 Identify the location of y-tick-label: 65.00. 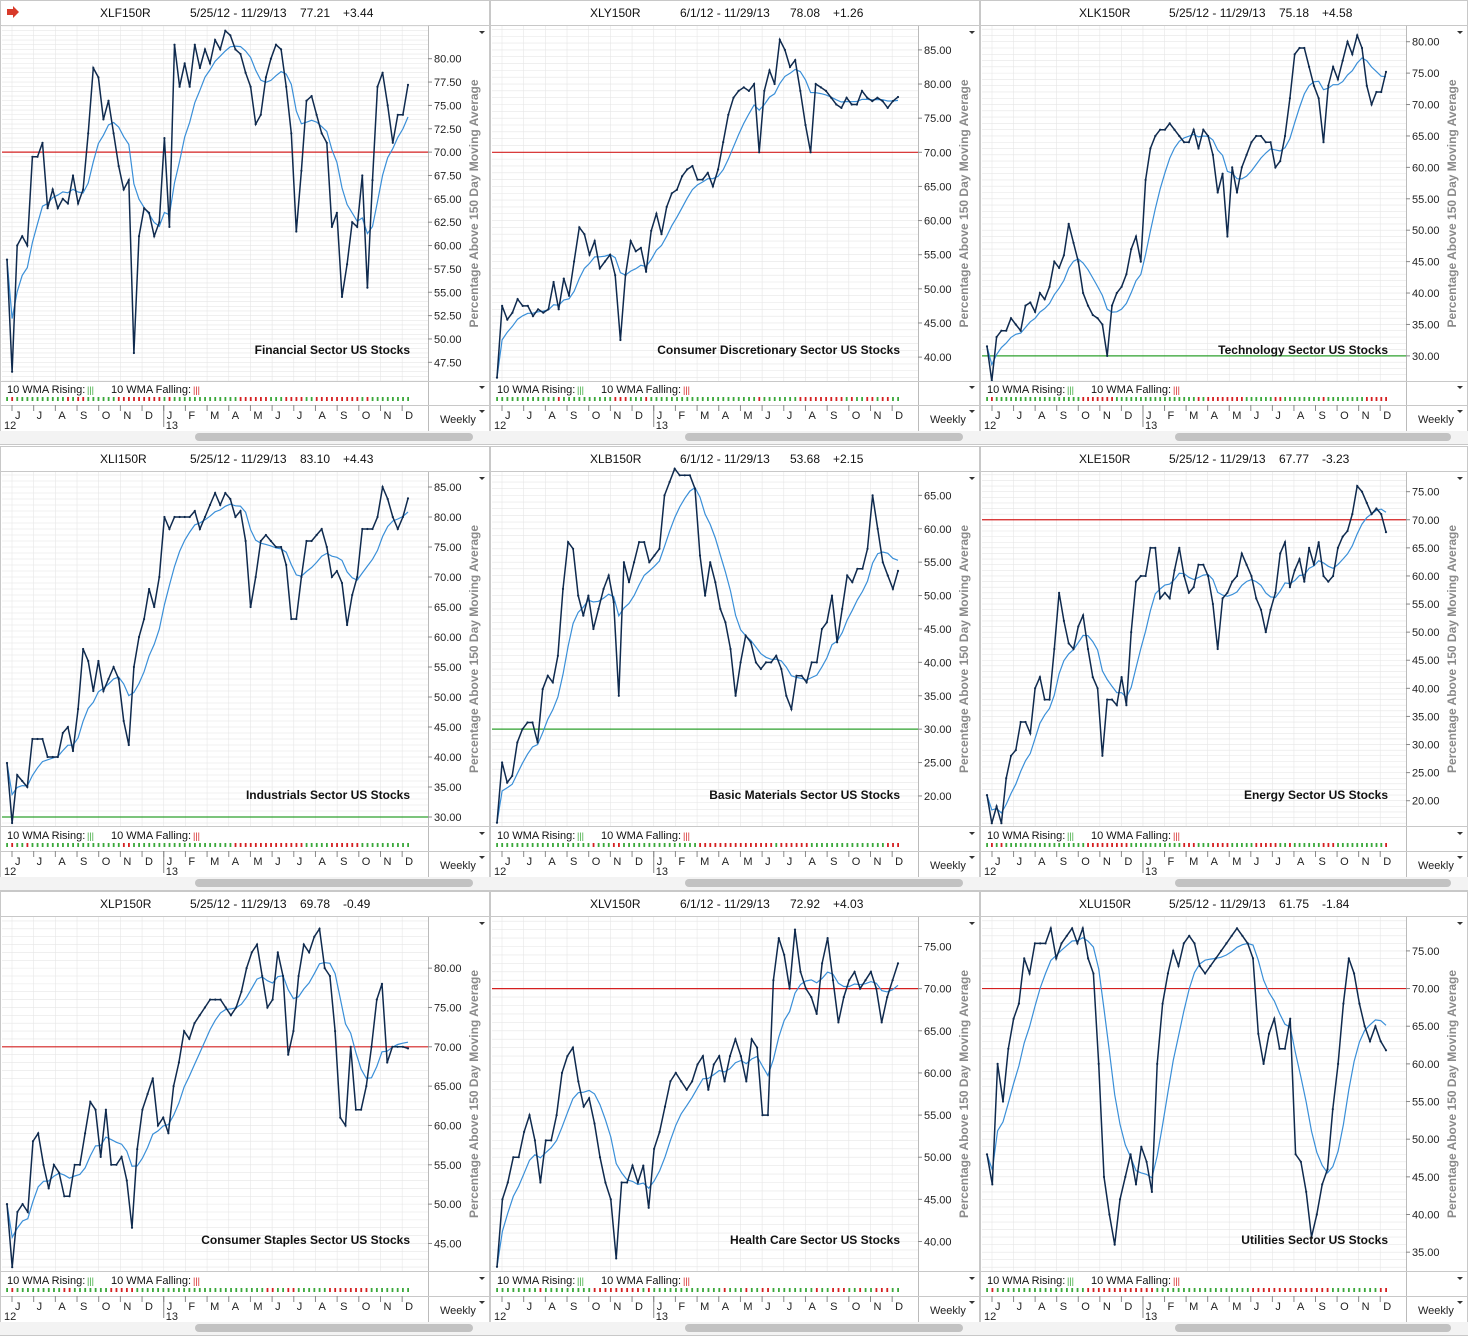
(1426, 137).